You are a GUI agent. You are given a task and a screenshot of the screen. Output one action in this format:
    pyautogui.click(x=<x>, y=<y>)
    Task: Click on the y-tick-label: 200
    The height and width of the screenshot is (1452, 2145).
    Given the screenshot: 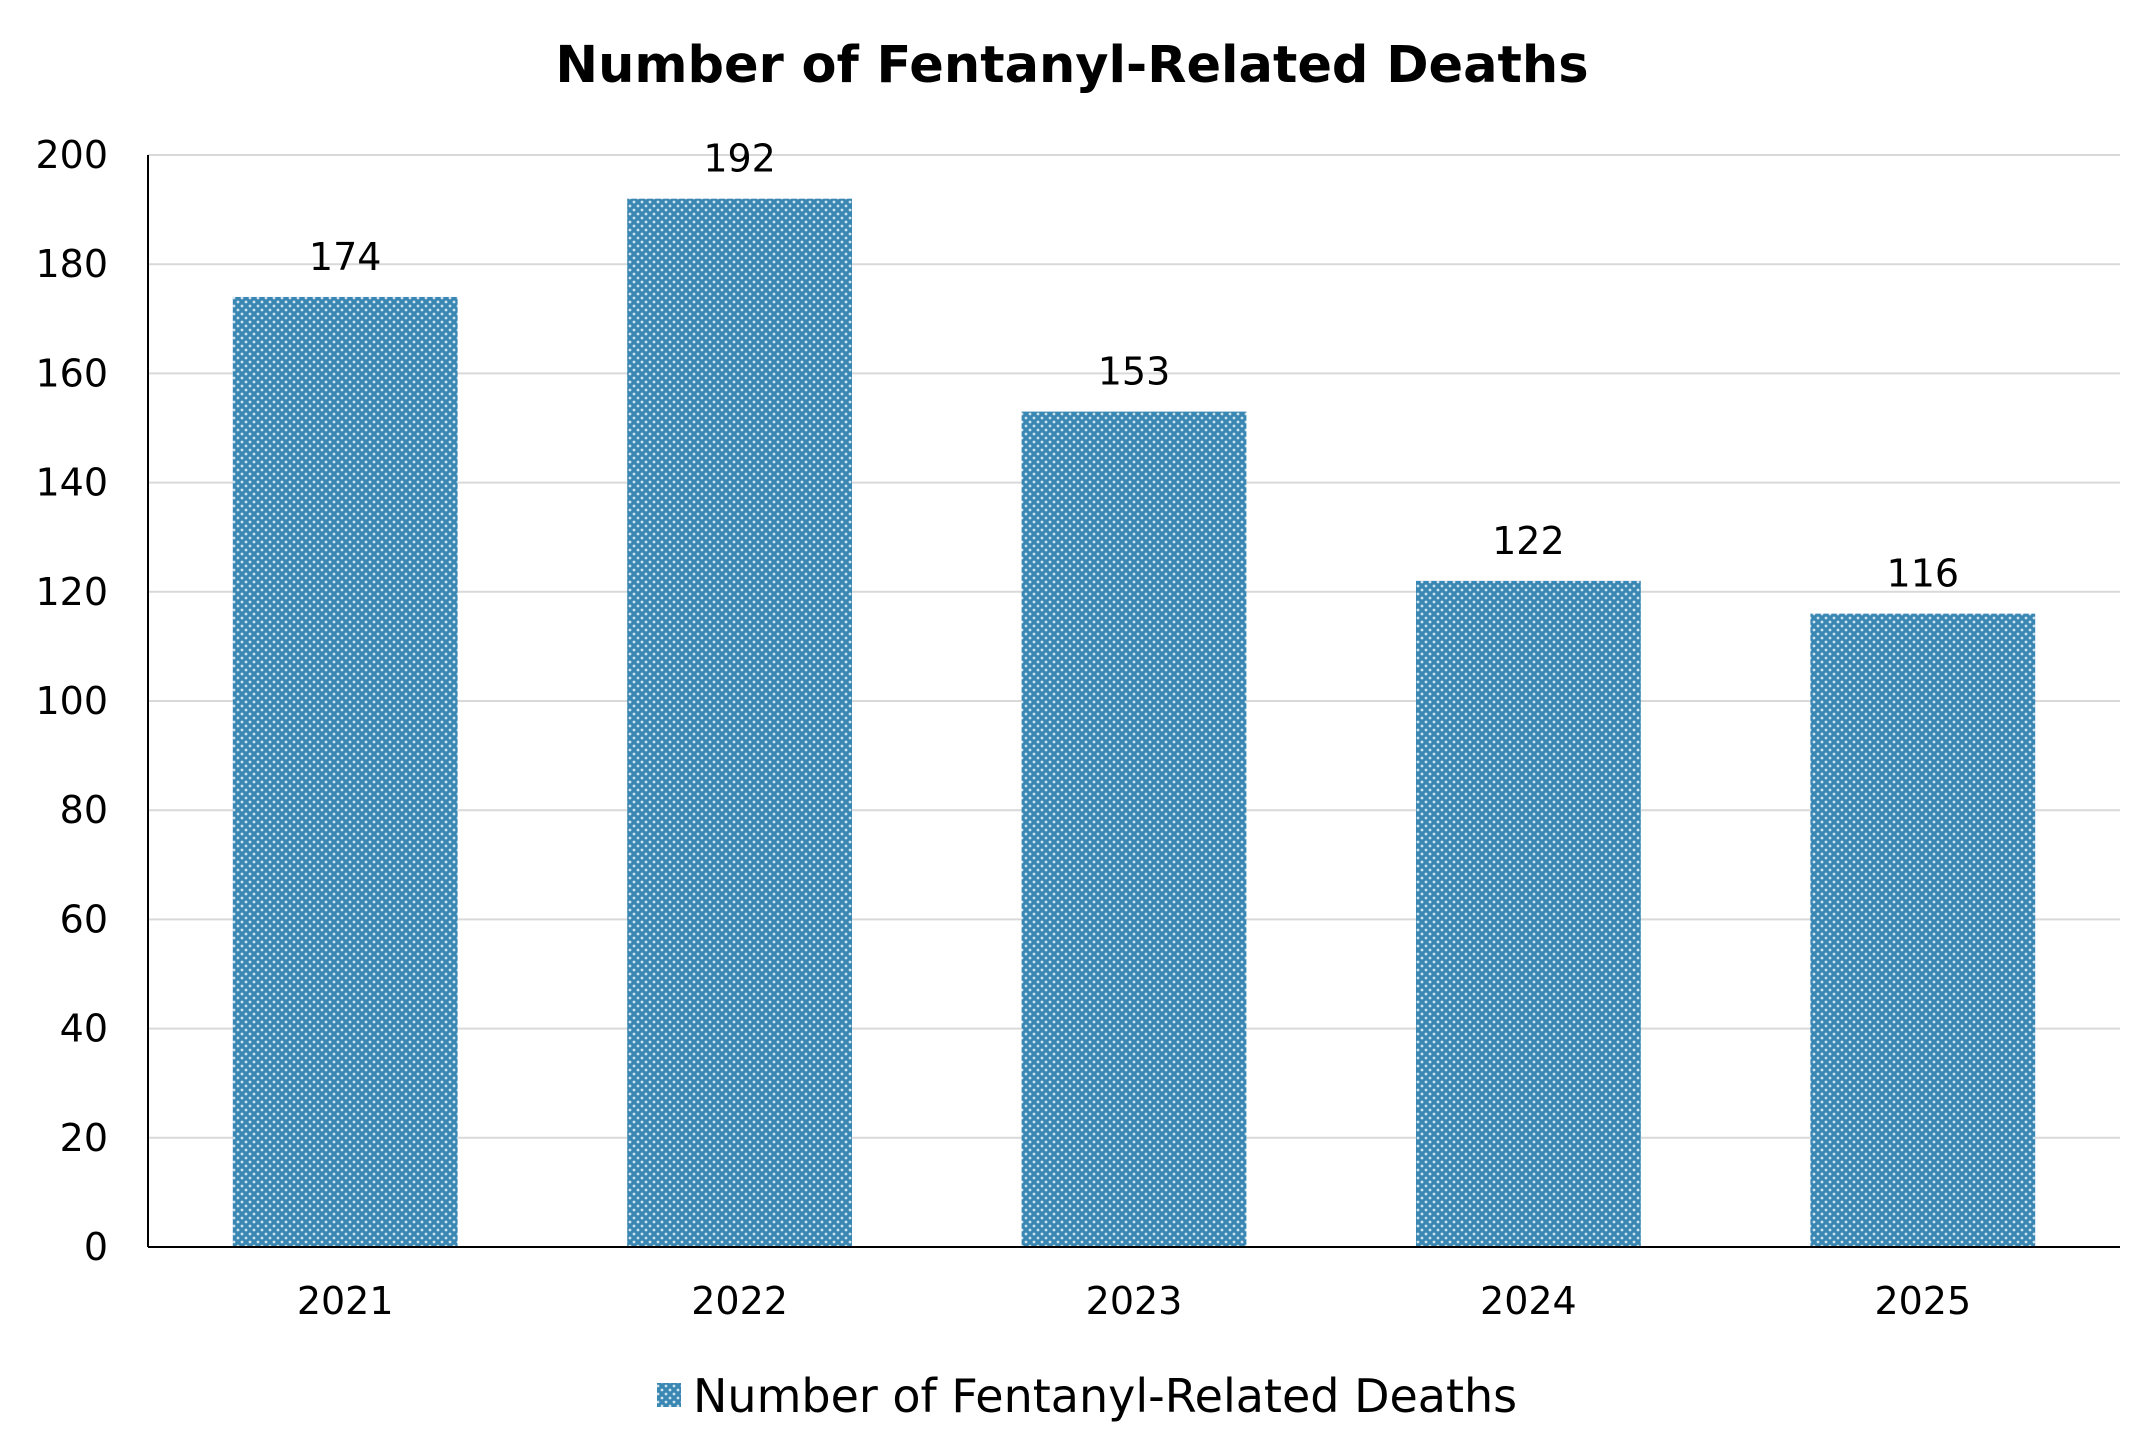 What is the action you would take?
    pyautogui.click(x=71, y=155)
    